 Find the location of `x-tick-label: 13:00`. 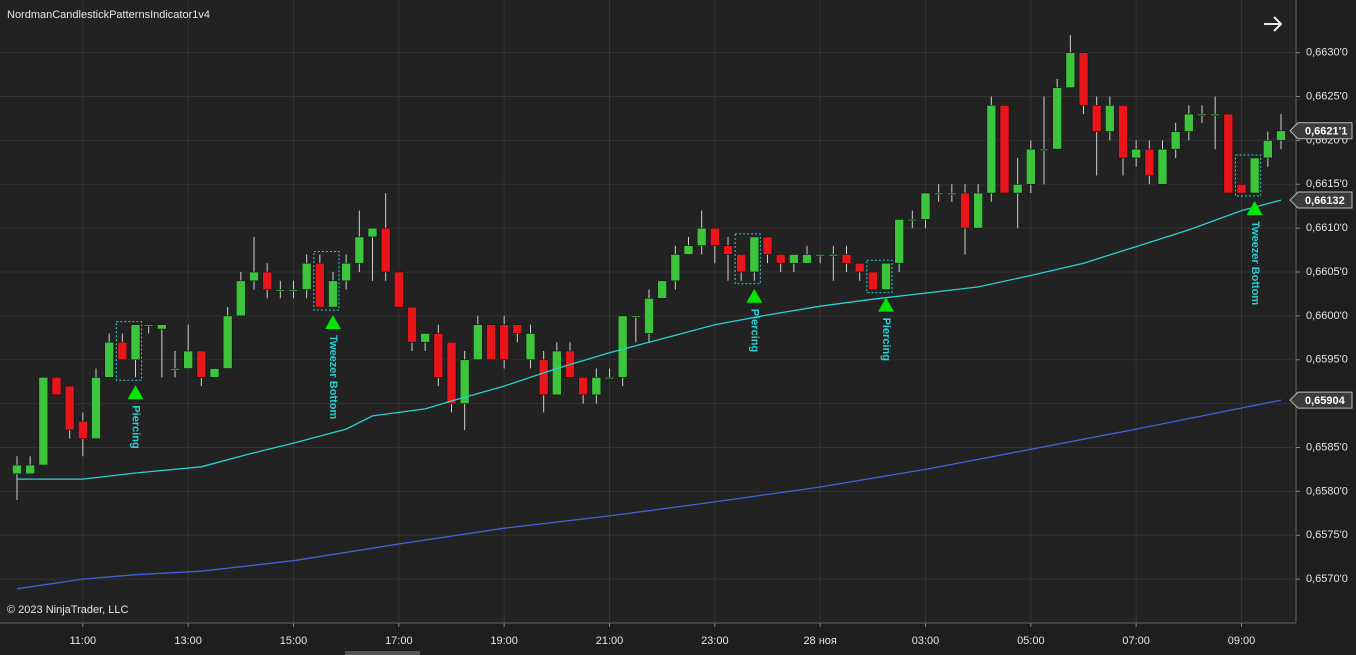

x-tick-label: 13:00 is located at coordinates (188, 641).